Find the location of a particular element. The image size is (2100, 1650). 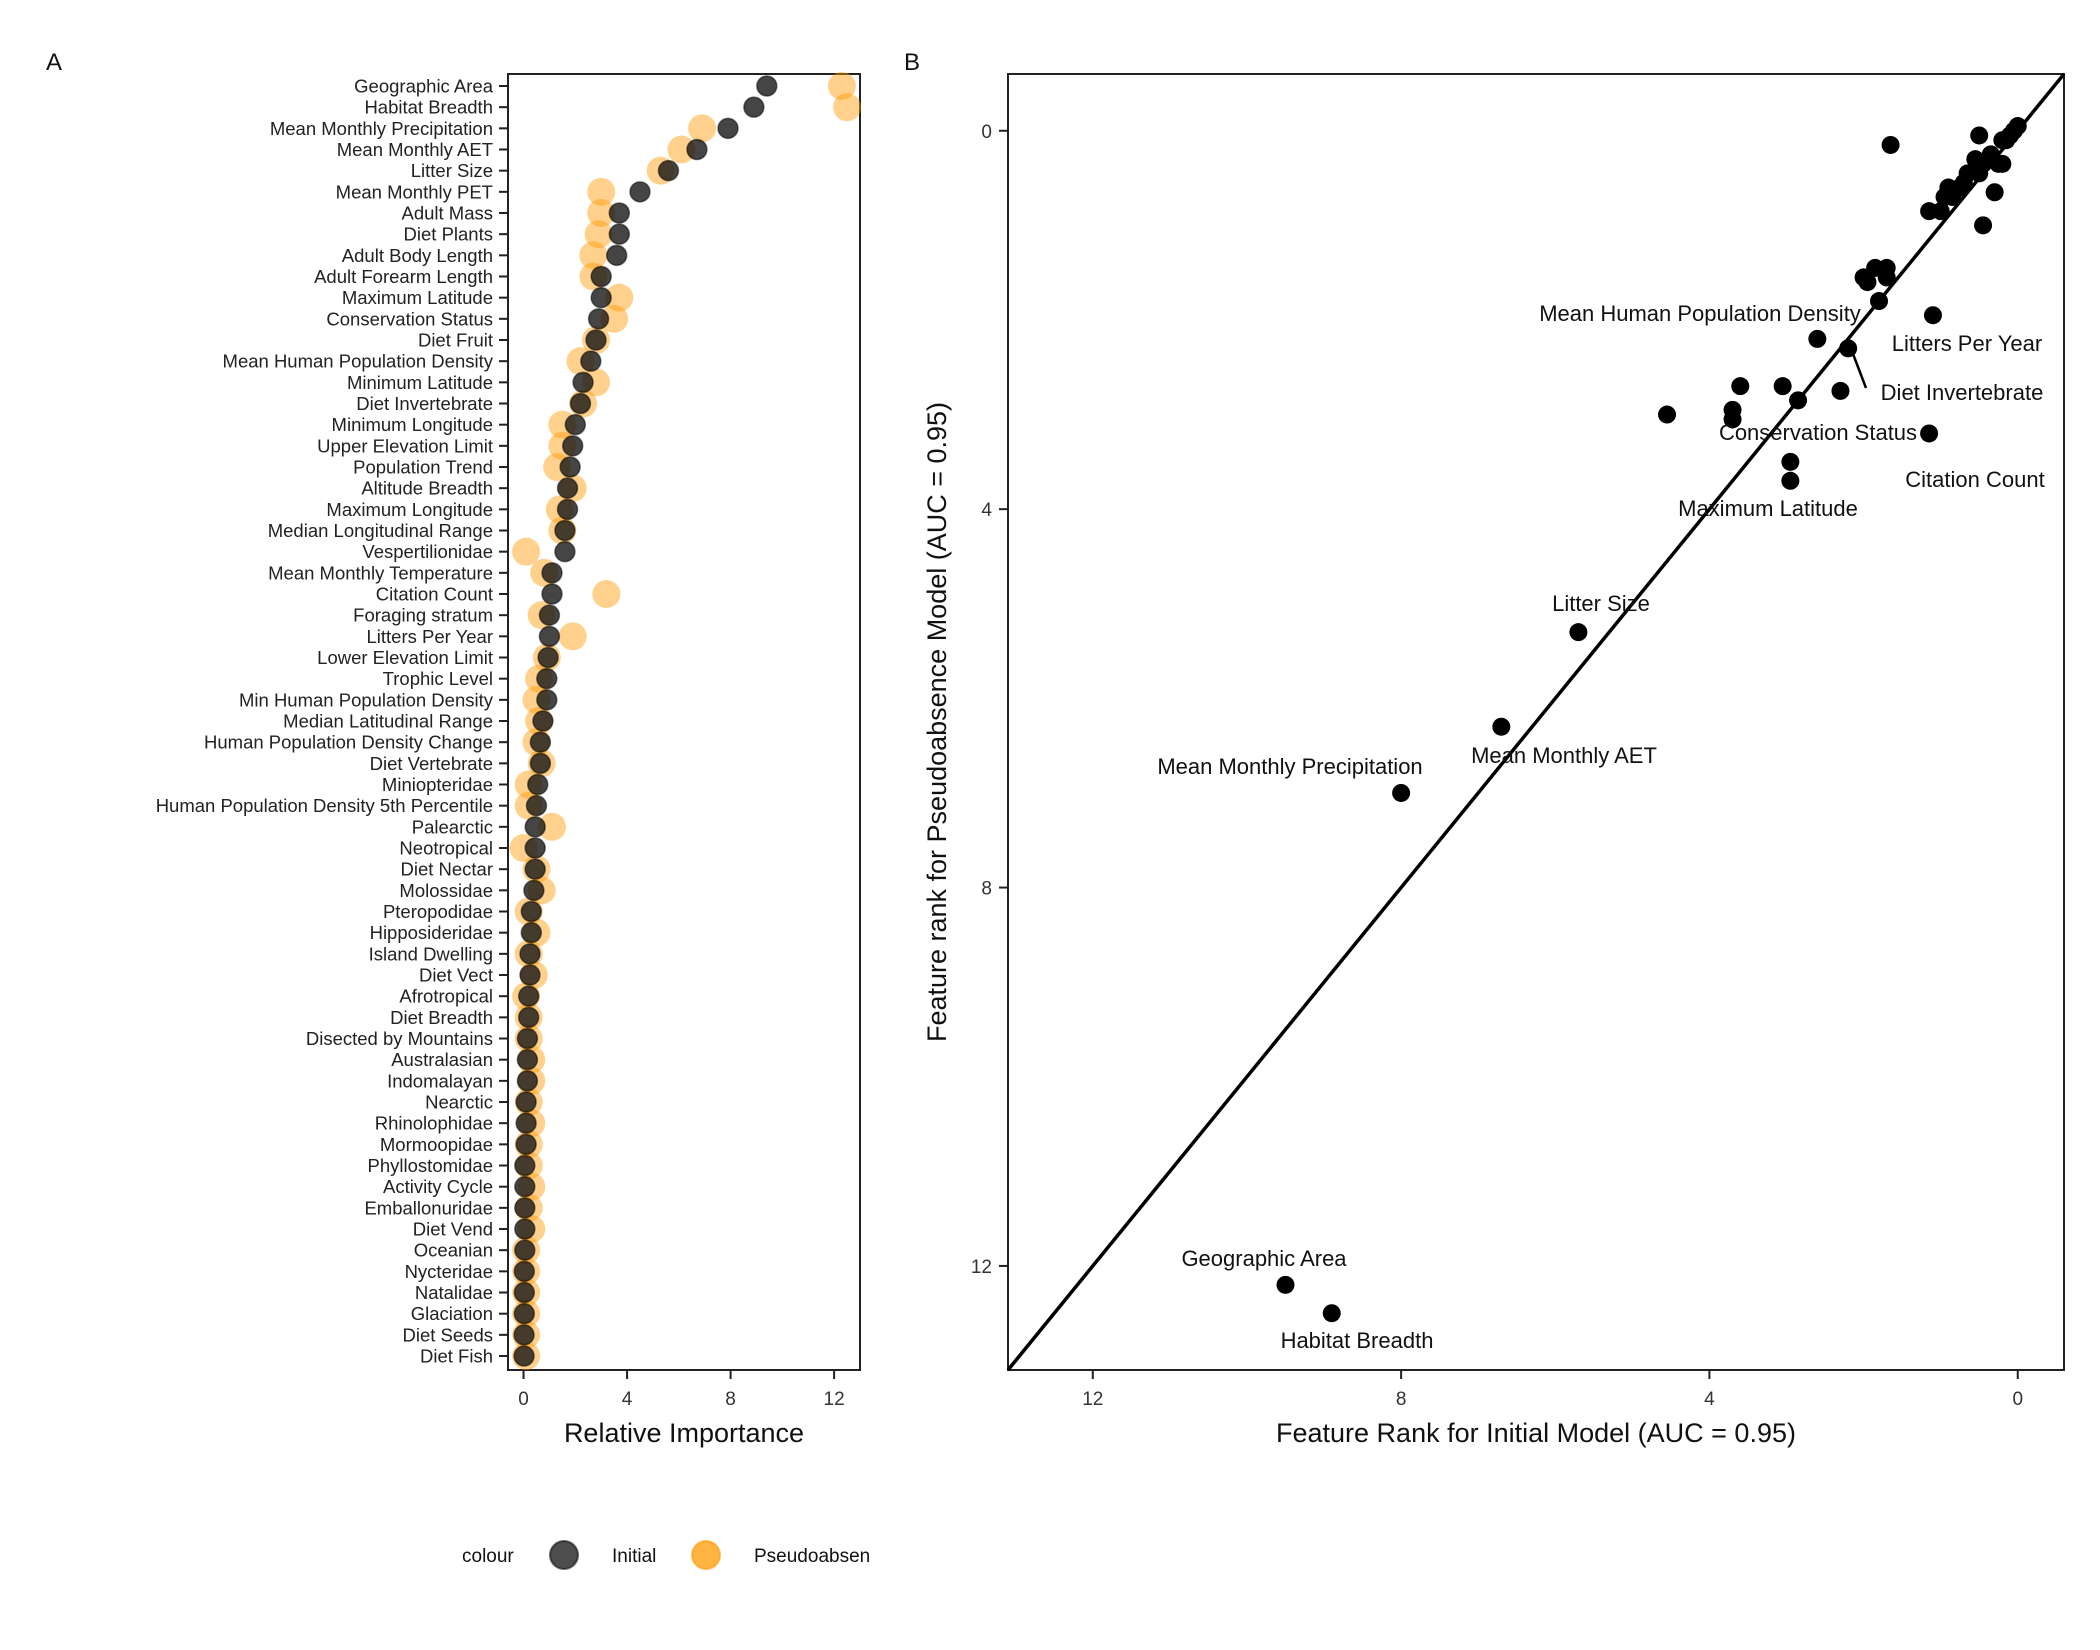

panel-b-y-ticks: 0 4 8 12 is located at coordinates (989, 700).